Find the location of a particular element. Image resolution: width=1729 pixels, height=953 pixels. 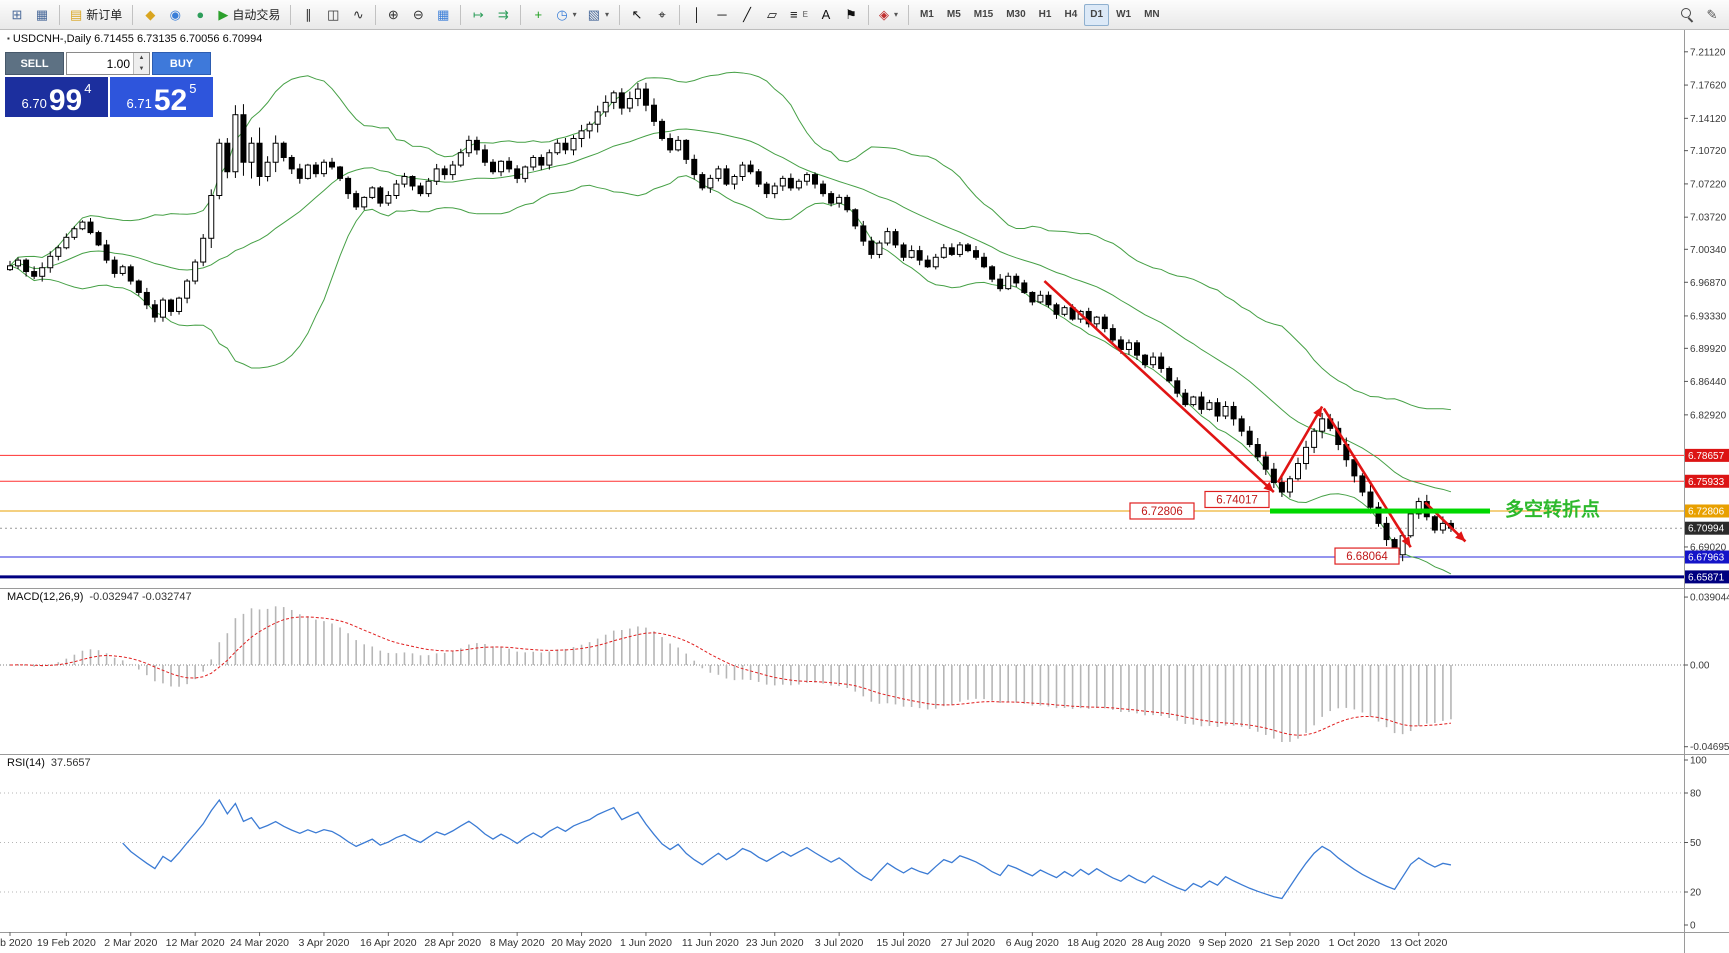

line-chart-button: ∿ is located at coordinates (358, 15).